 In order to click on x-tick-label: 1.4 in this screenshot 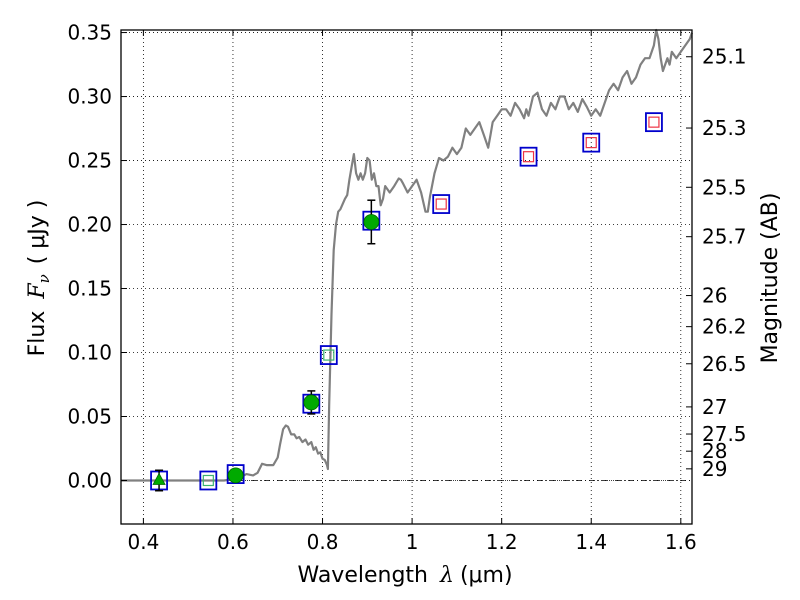, I will do `click(591, 542)`.